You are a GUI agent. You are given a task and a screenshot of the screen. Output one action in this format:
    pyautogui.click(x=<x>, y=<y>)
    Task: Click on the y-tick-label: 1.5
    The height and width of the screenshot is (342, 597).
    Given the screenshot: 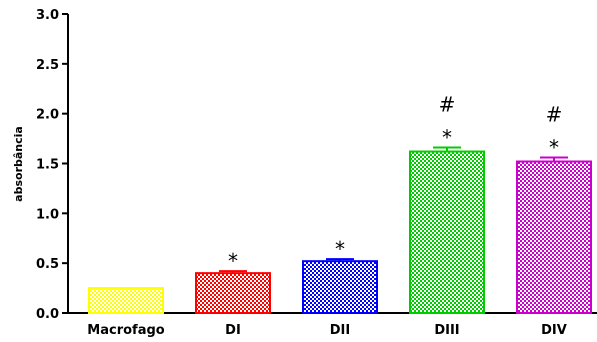 What is the action you would take?
    pyautogui.click(x=47, y=165)
    